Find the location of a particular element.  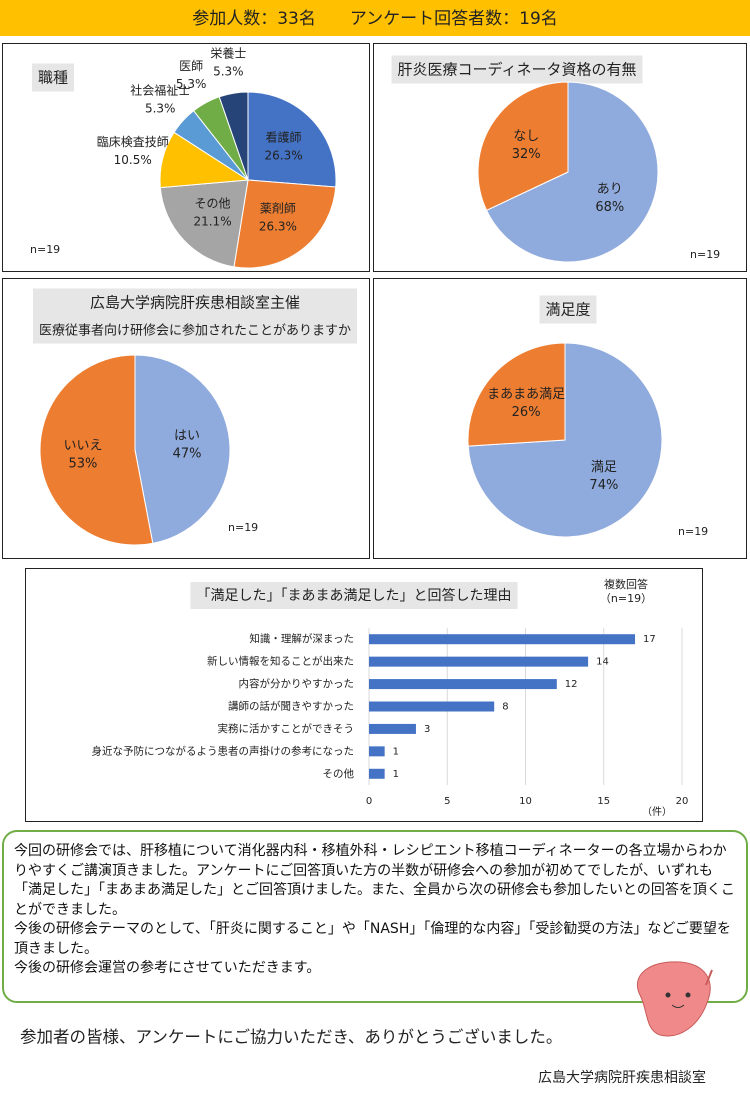

slice-label: はい is located at coordinates (187, 436).